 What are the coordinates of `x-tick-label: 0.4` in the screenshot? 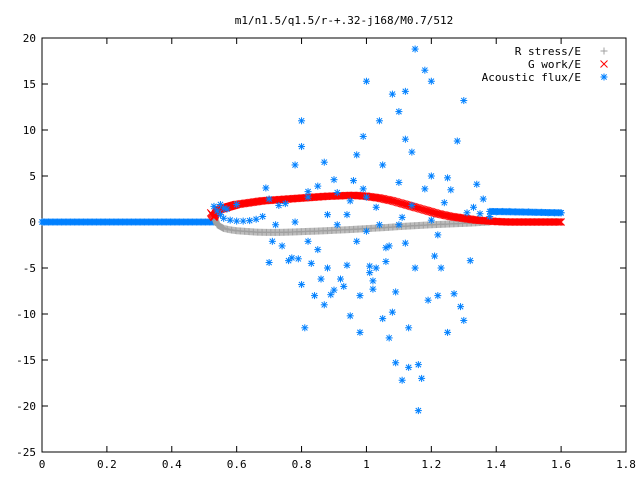 It's located at (172, 464).